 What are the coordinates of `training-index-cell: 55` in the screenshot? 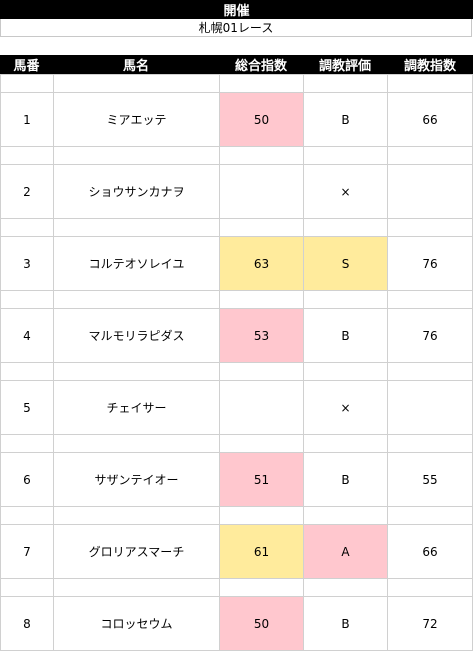 It's located at (430, 479).